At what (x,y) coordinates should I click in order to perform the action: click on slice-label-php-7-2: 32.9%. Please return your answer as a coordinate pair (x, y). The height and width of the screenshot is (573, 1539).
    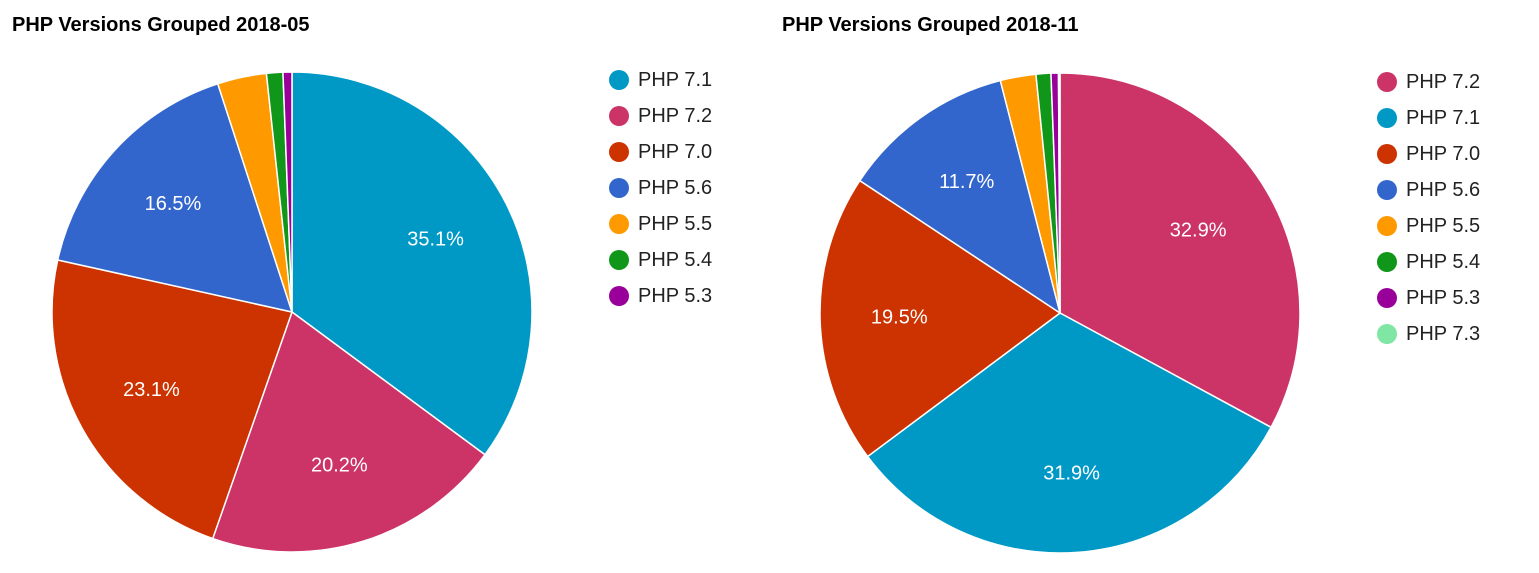
    Looking at the image, I should click on (1198, 231).